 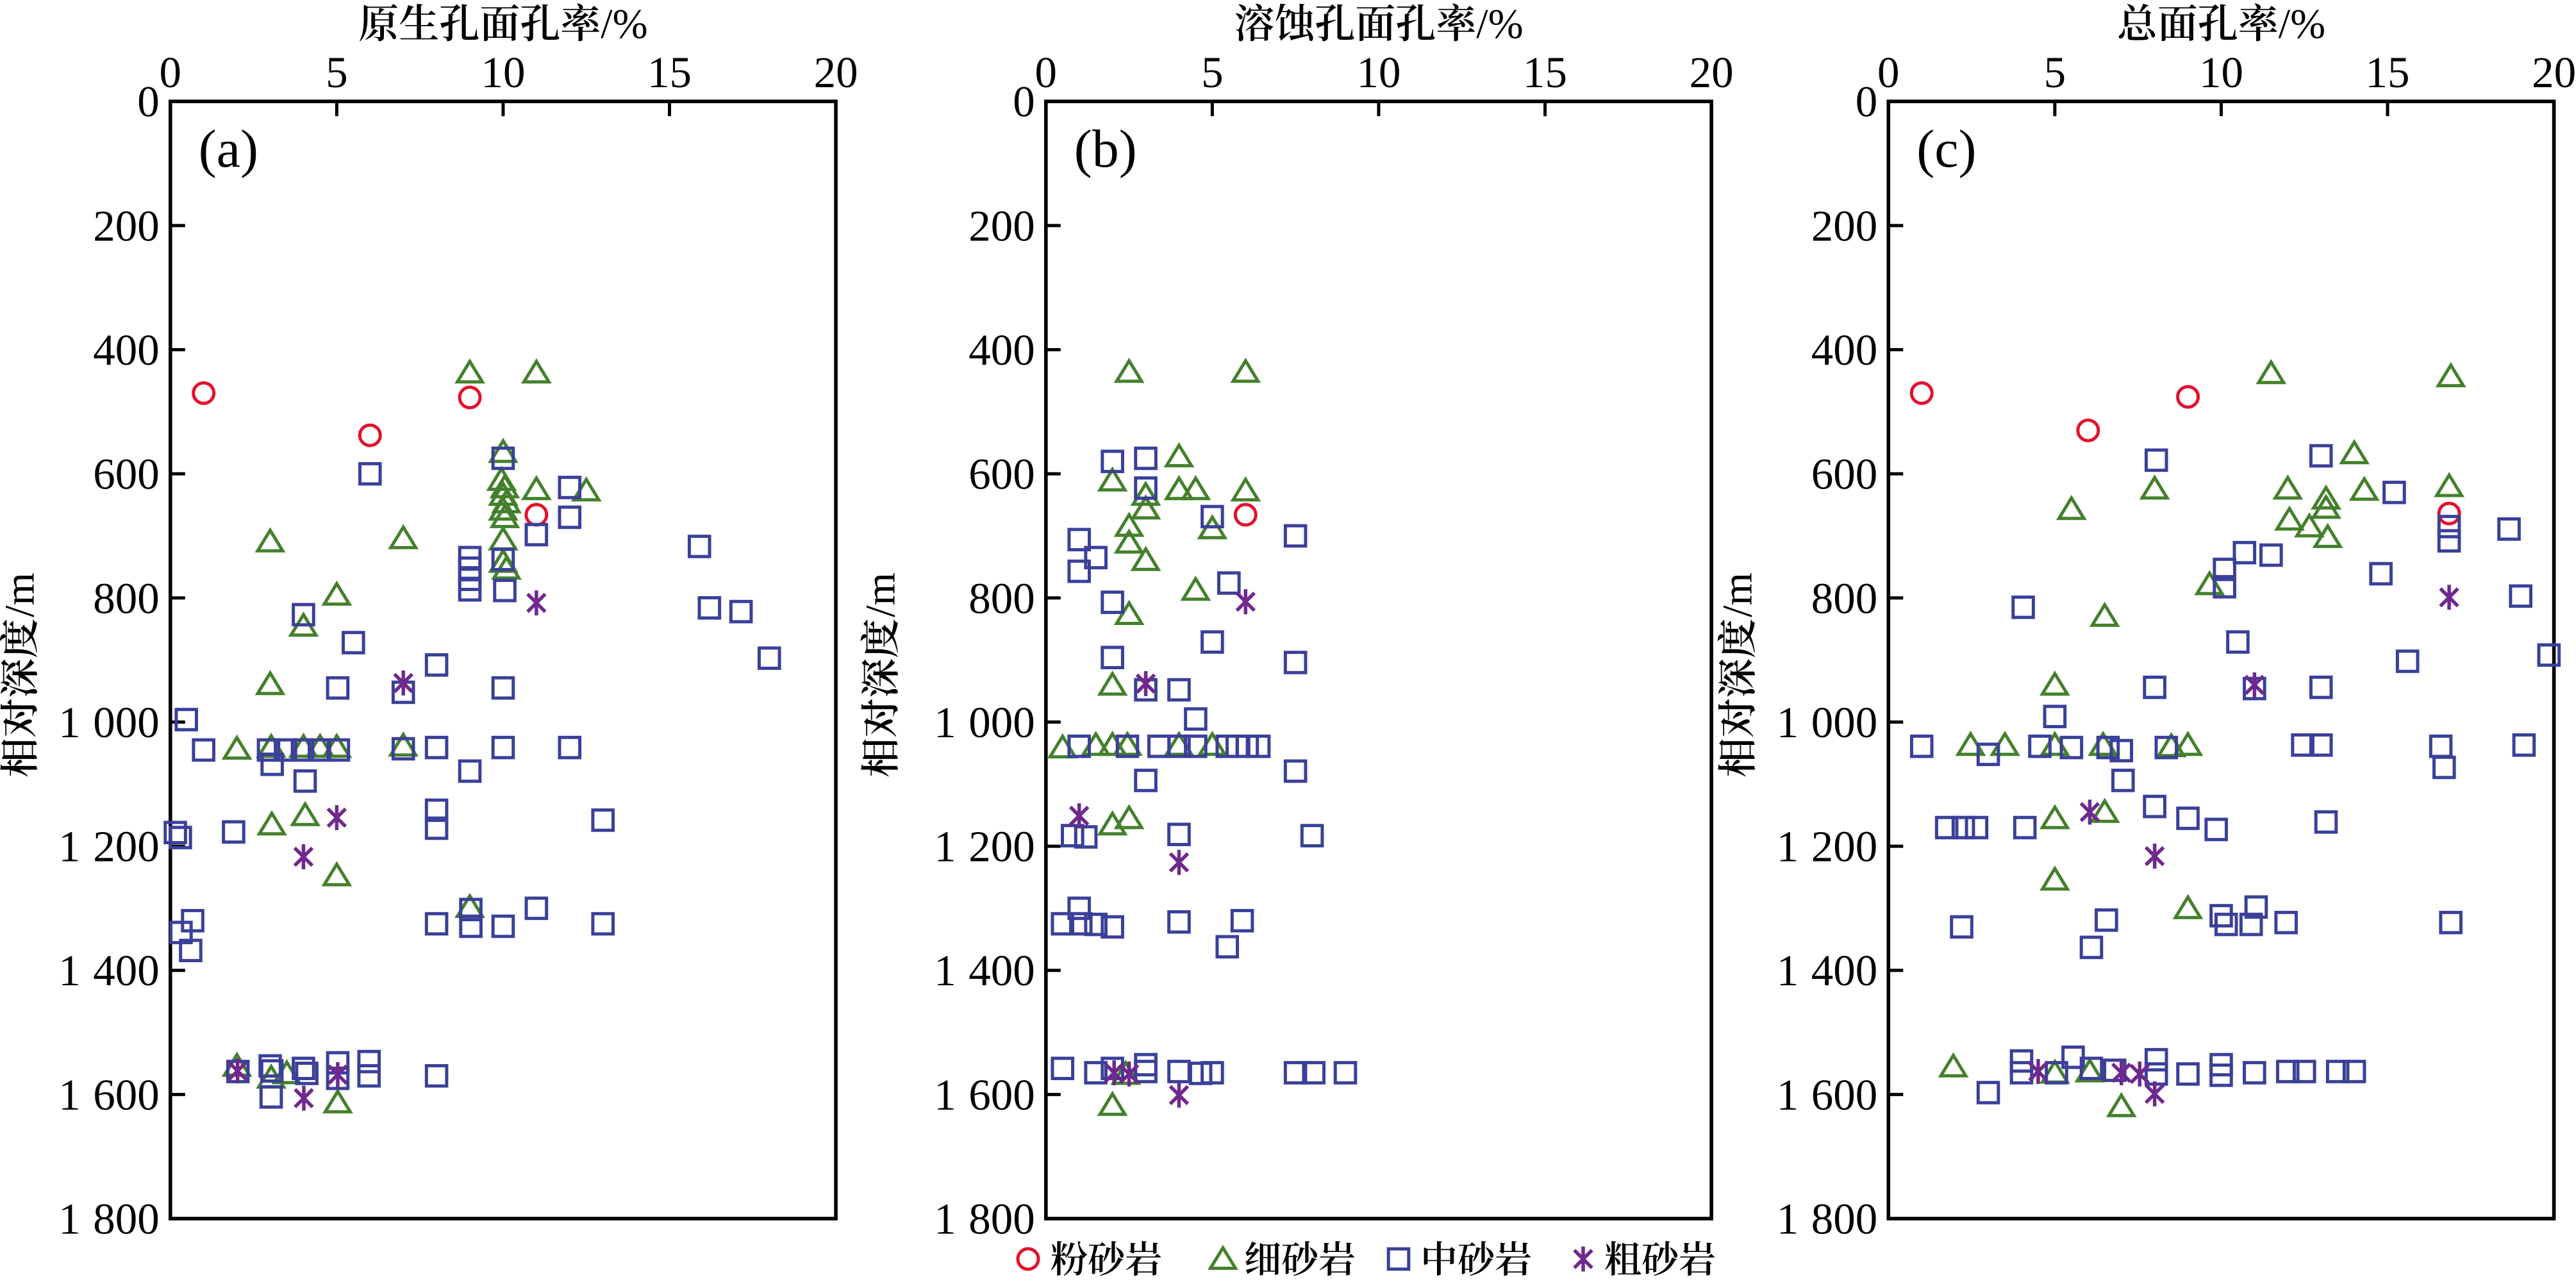 What do you see at coordinates (22, 674) in the screenshot?
I see `panel-a-y-title: /m` at bounding box center [22, 674].